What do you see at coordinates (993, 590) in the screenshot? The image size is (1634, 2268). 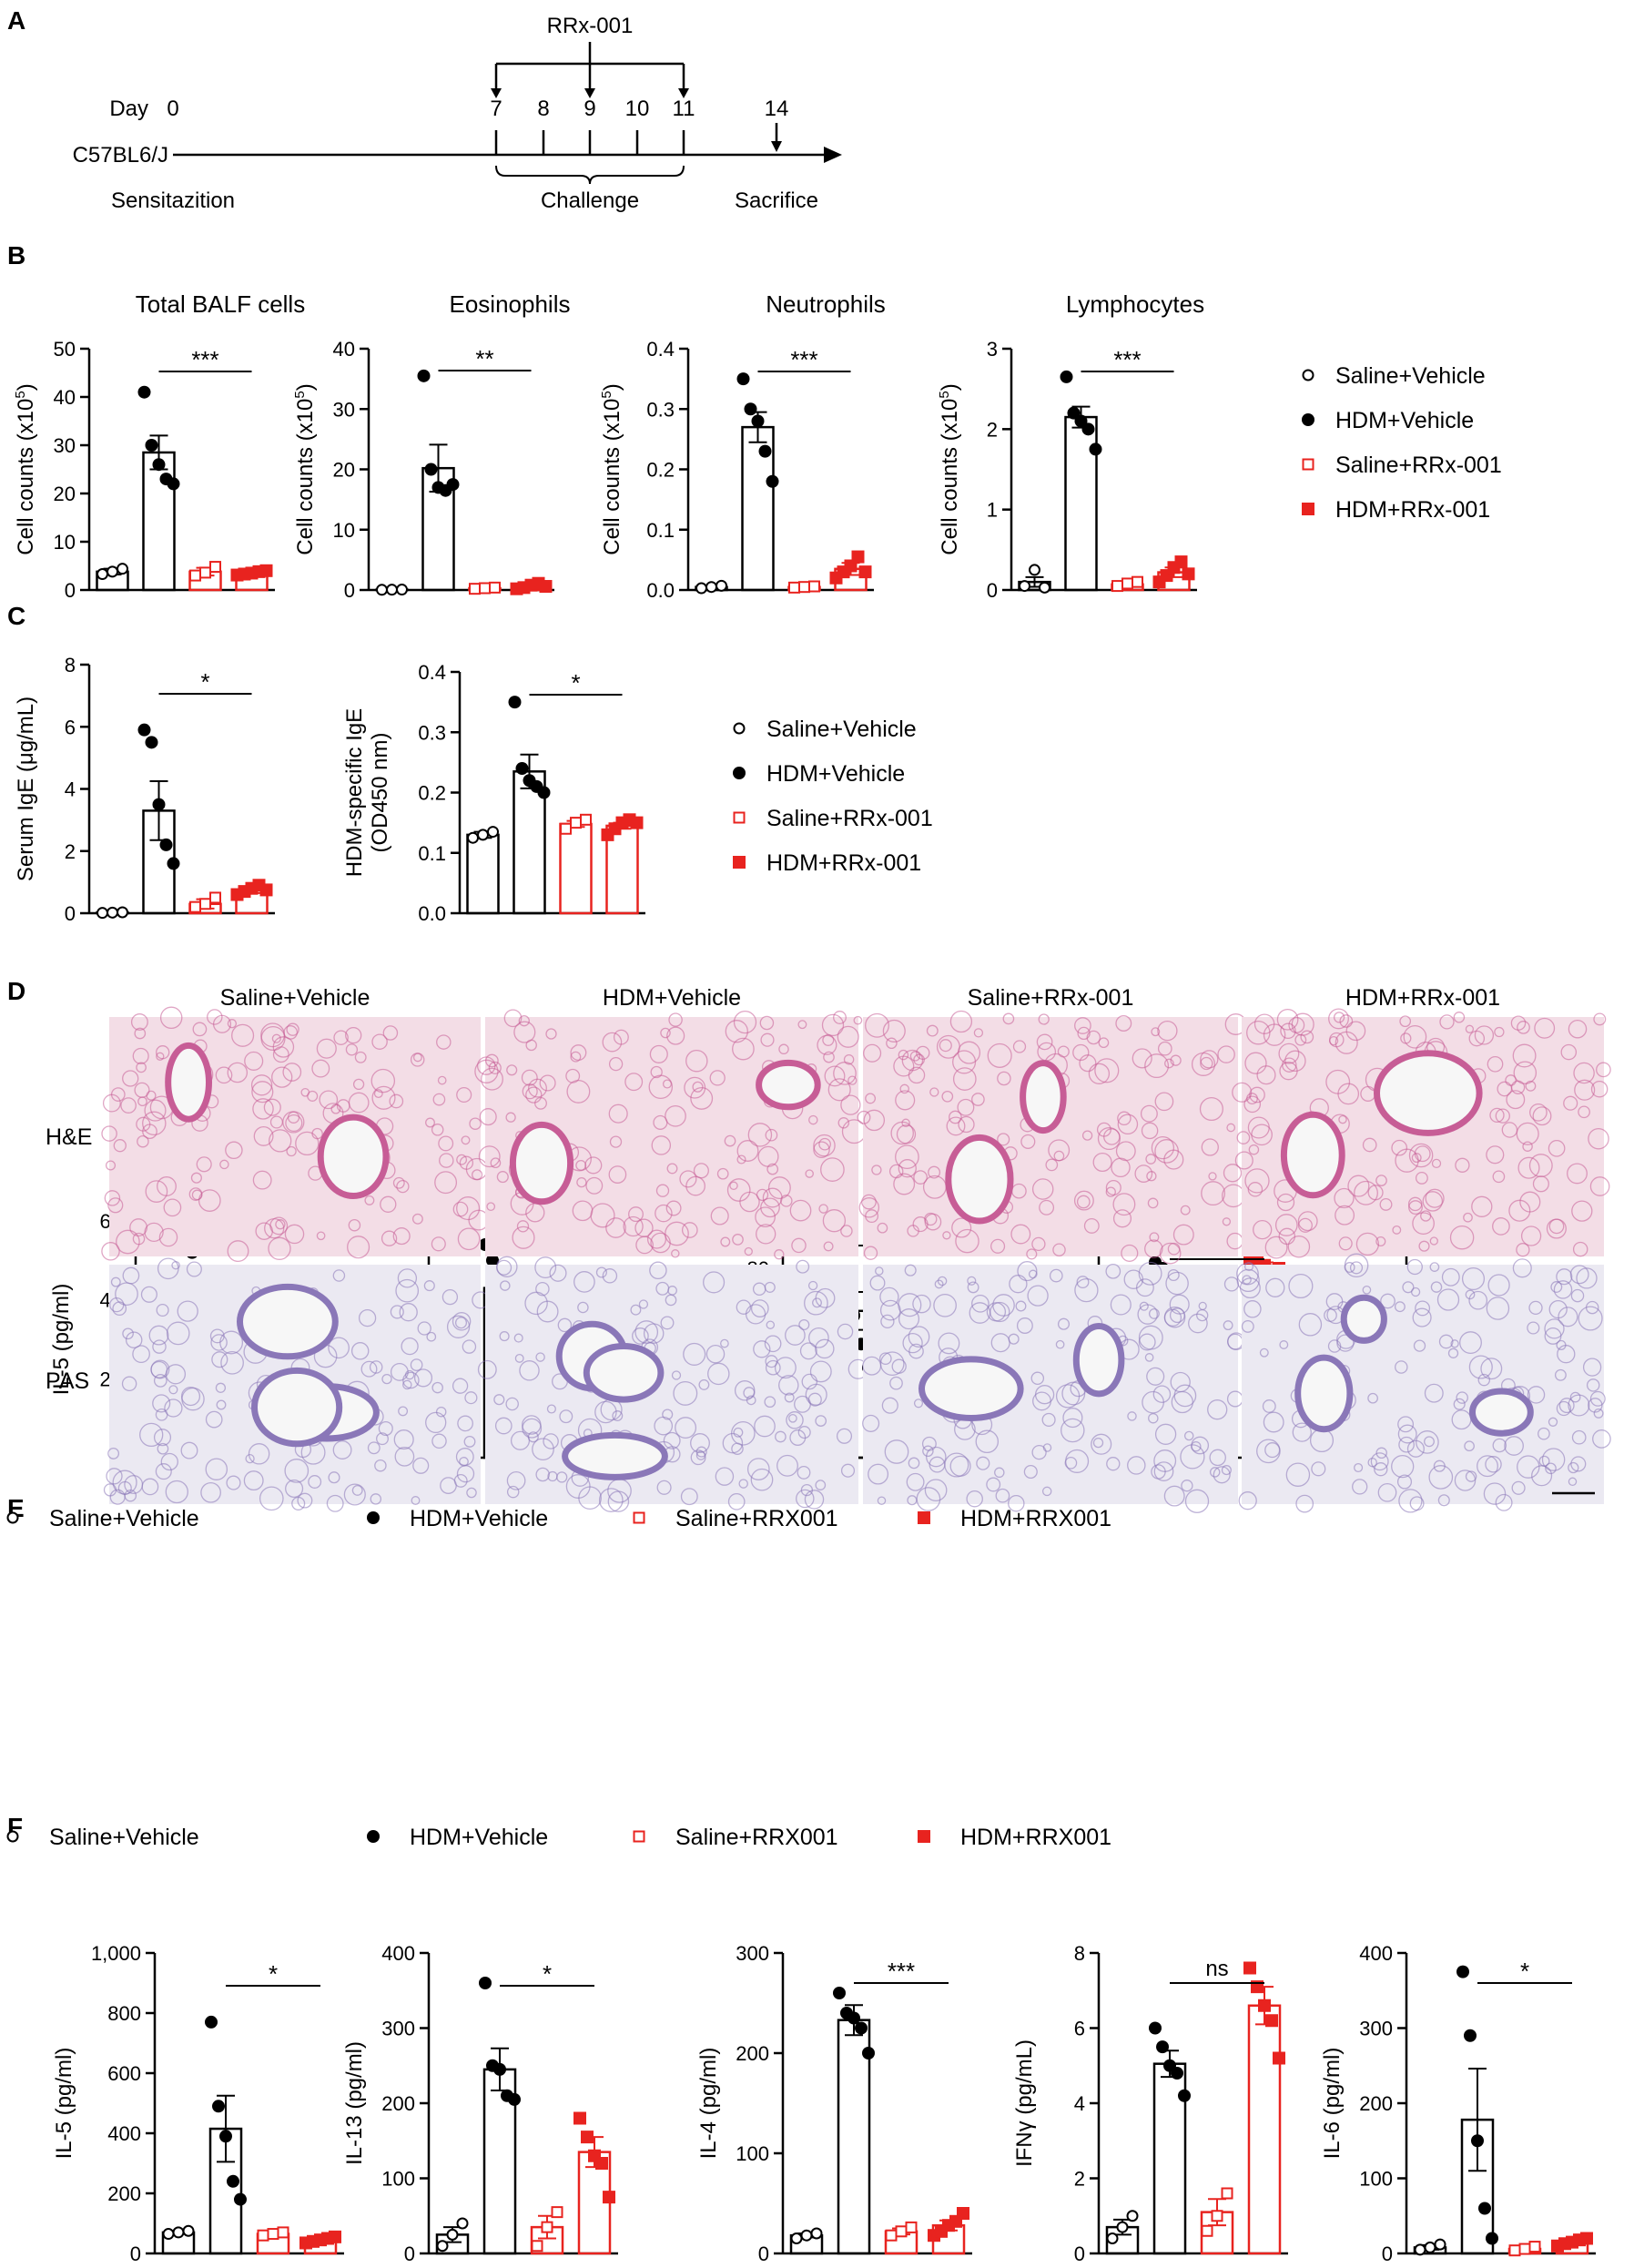 I see `y-tick-label-3-0: 0` at bounding box center [993, 590].